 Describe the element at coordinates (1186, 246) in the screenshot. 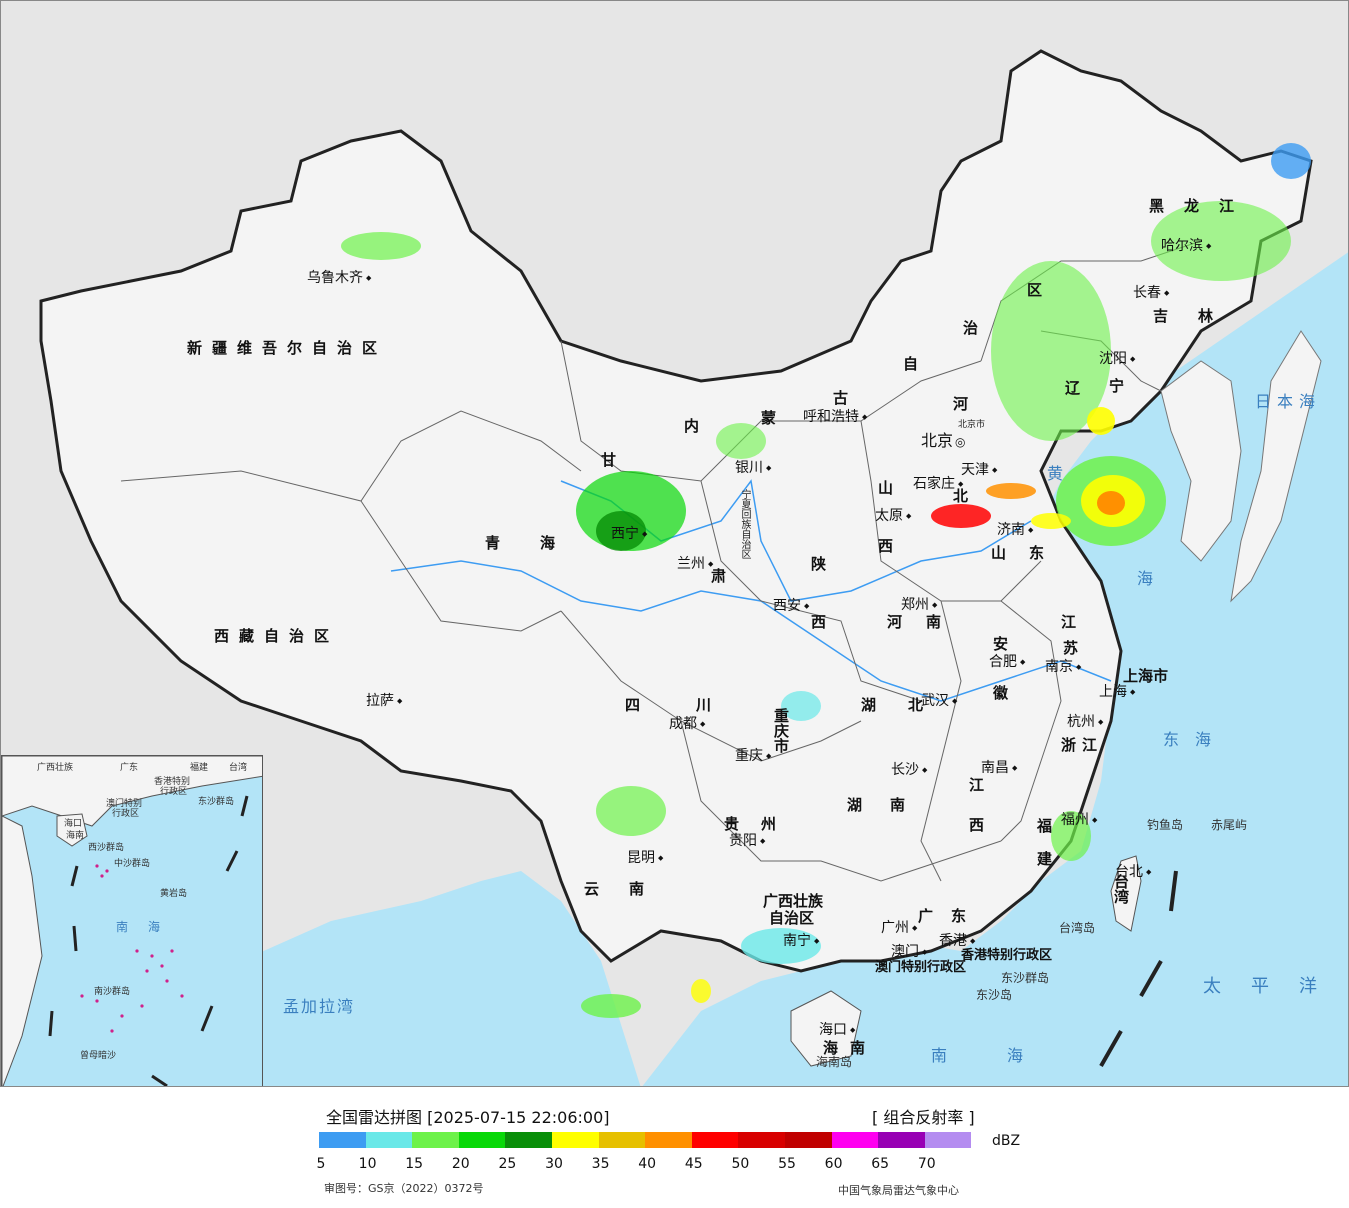

I see `city-harbin: 哈尔滨` at that location.